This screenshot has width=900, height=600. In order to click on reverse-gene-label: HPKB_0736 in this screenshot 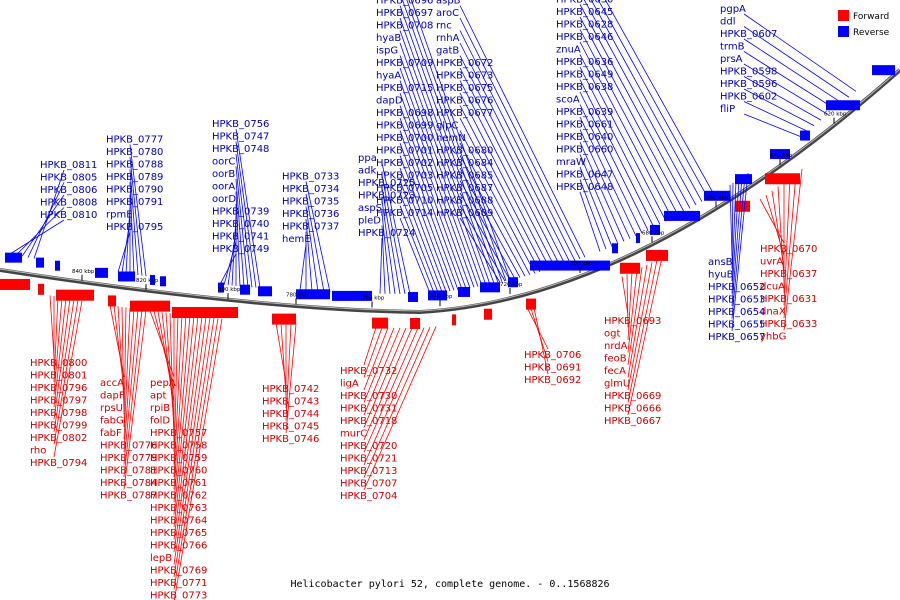, I will do `click(310, 214)`.